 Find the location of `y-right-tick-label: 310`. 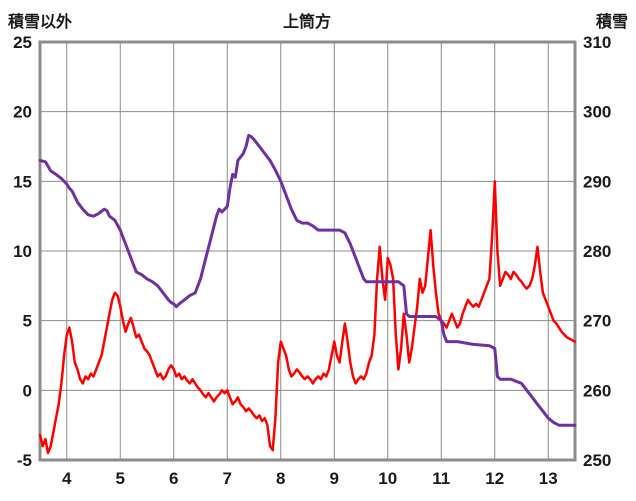

y-right-tick-label: 310 is located at coordinates (597, 42).